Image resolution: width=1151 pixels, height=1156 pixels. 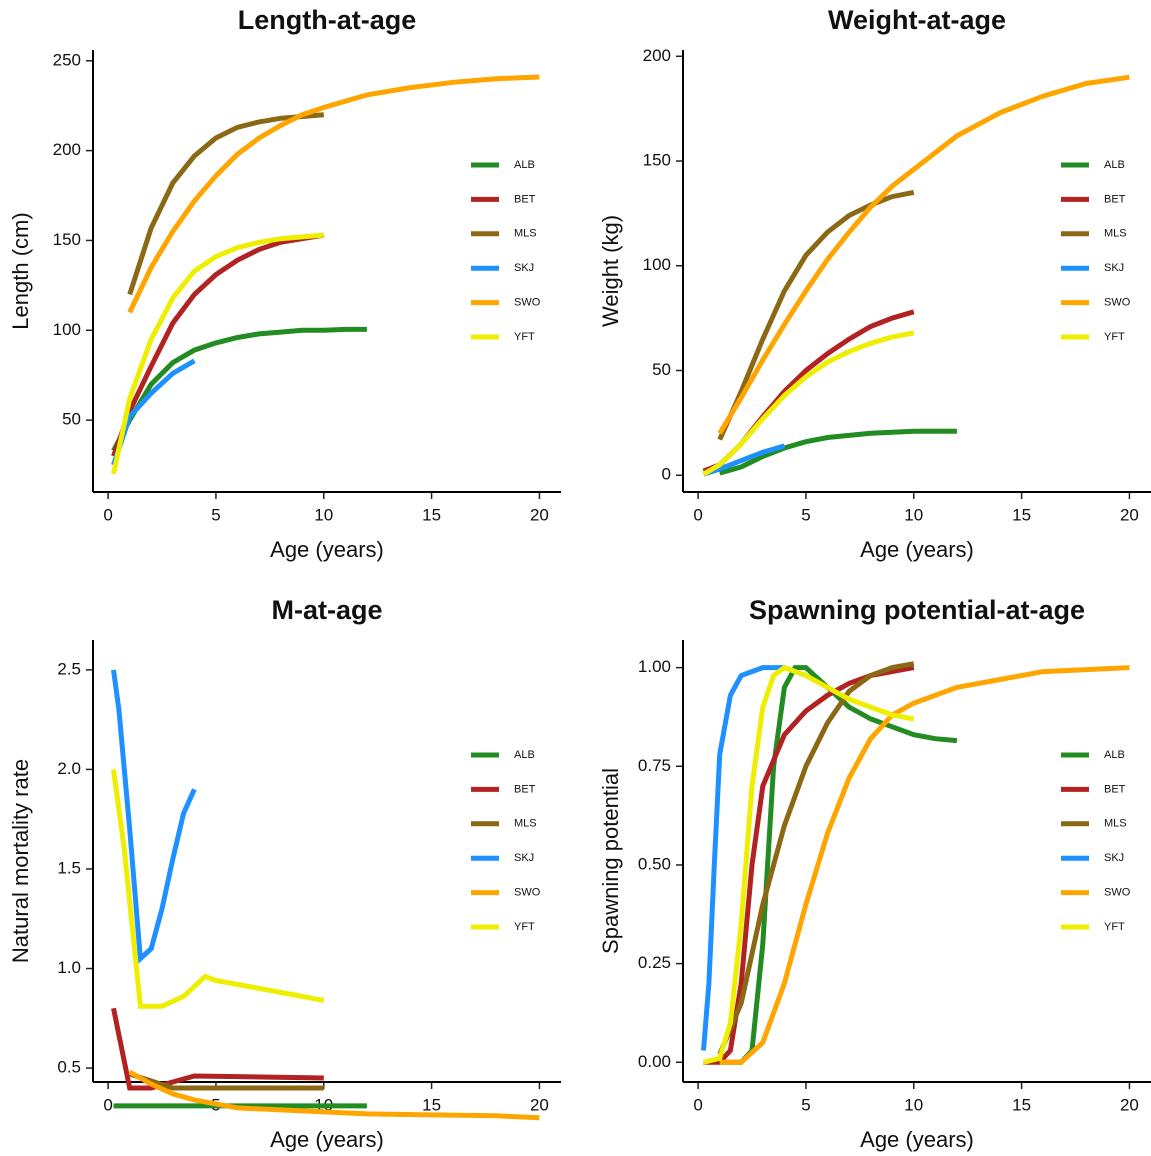 What do you see at coordinates (610, 271) in the screenshot?
I see `y-axis-label: Weight (kg)` at bounding box center [610, 271].